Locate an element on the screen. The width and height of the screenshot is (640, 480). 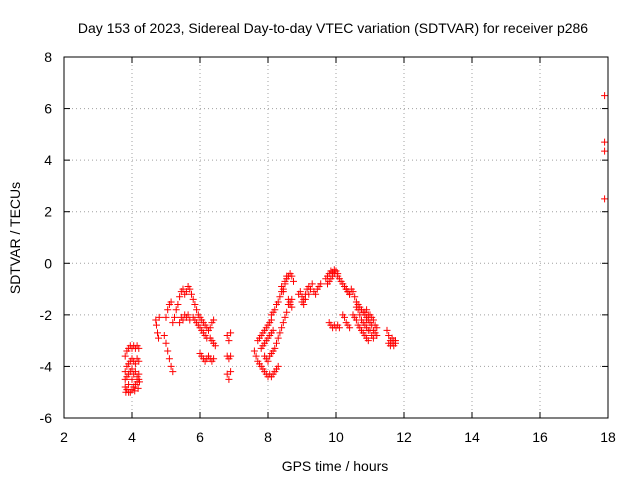
y-tick-label: -6 is located at coordinates (46, 418).